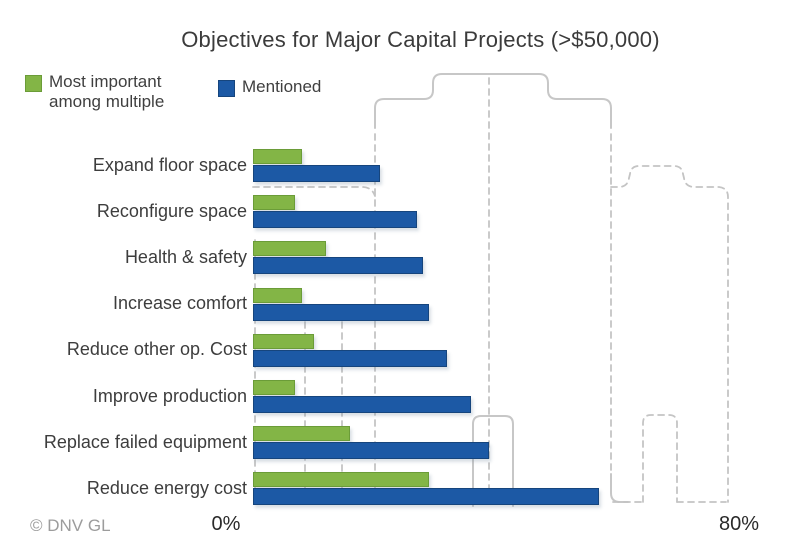 The width and height of the screenshot is (785, 549). What do you see at coordinates (70, 525) in the screenshot?
I see `watermark: © DNV GL` at bounding box center [70, 525].